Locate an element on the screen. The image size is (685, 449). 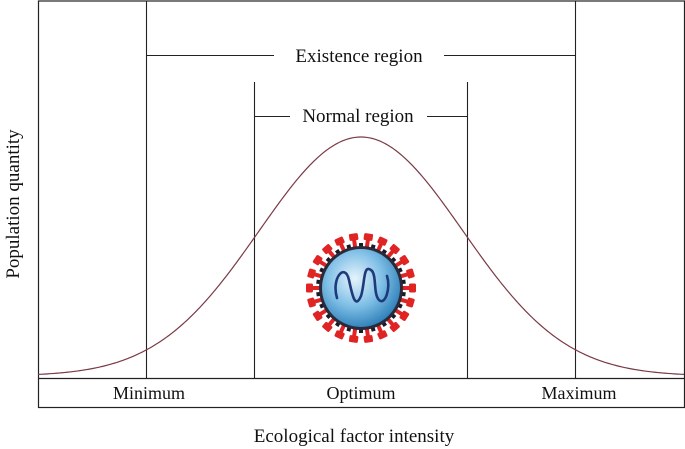
virus-rna is located at coordinates (362, 285).